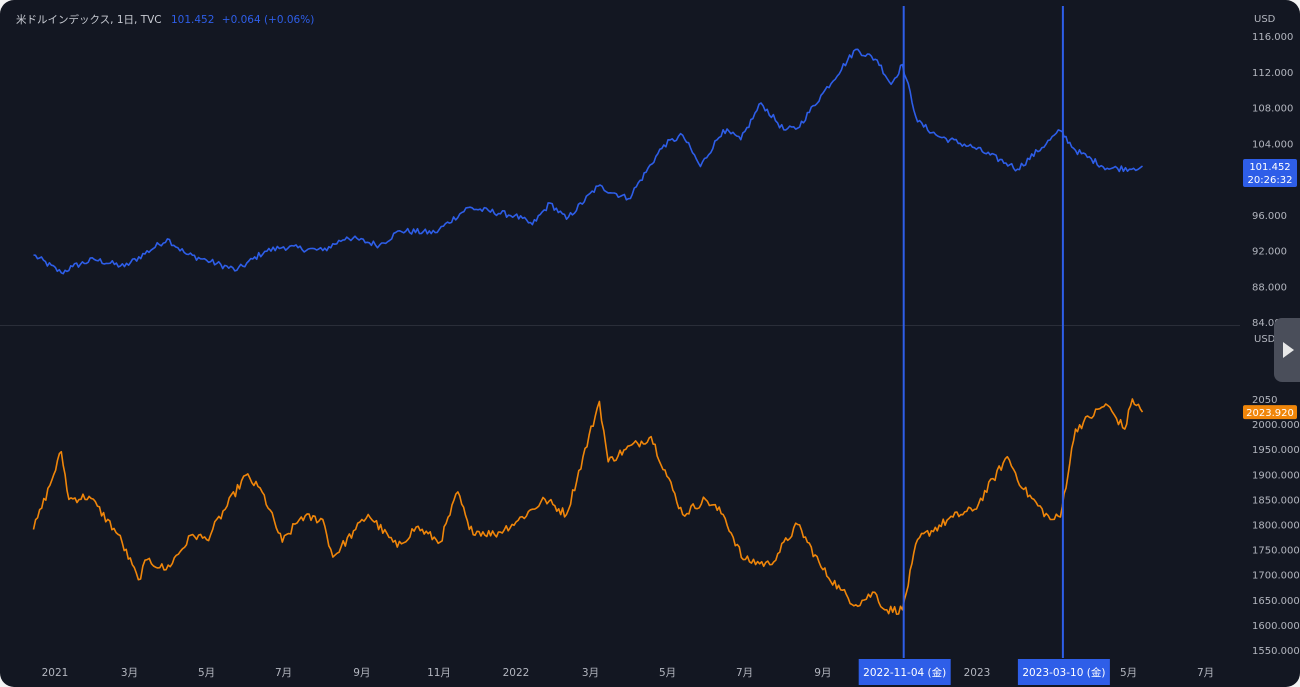  Describe the element at coordinates (89, 20) in the screenshot. I see `legend-symbol: 米ドルインデックス, 1日, TVC` at that location.